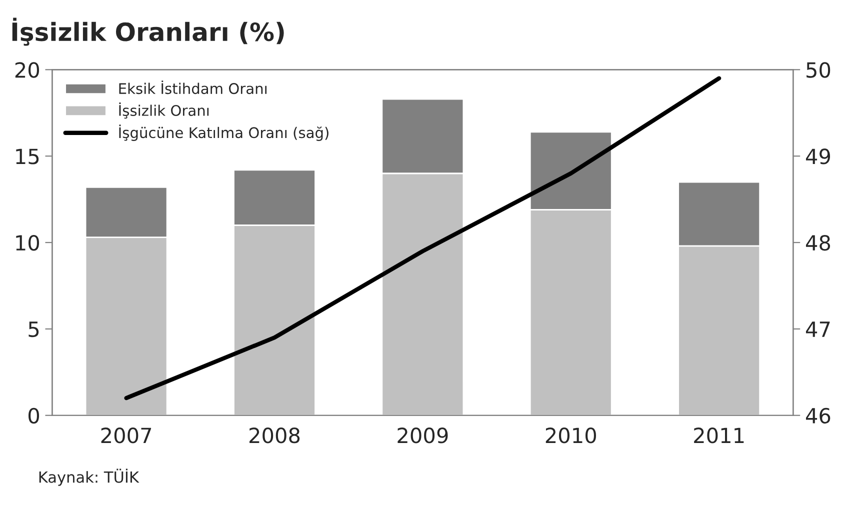  Describe the element at coordinates (89, 477) in the screenshot. I see `text: Kaynak: TÜİK` at that location.